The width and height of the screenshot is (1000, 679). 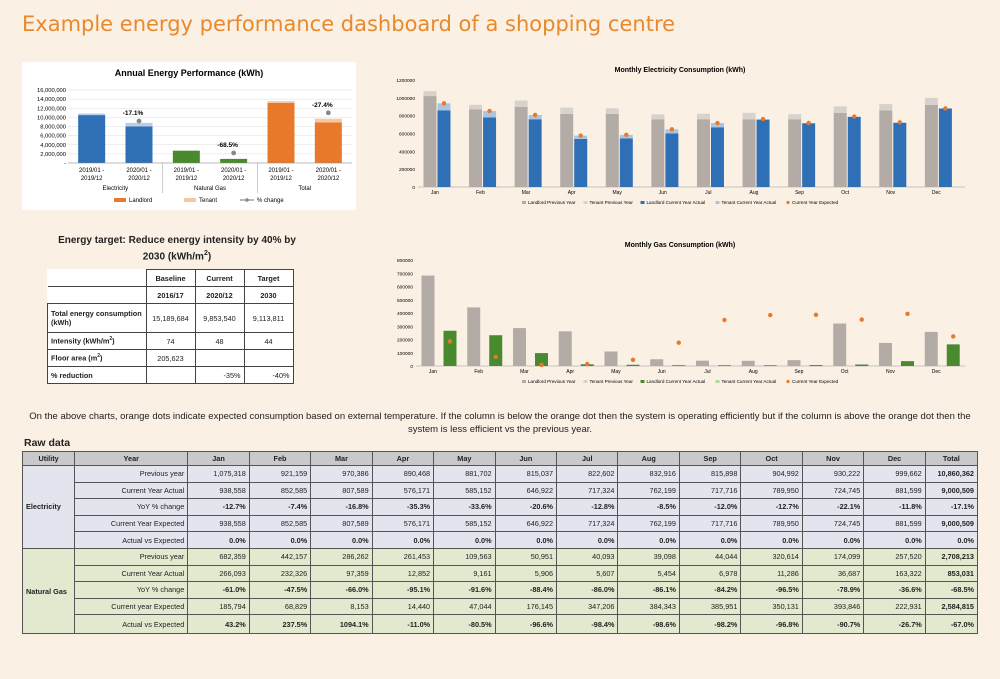 What do you see at coordinates (131, 540) in the screenshot?
I see `row-label: Actual vs Expected` at bounding box center [131, 540].